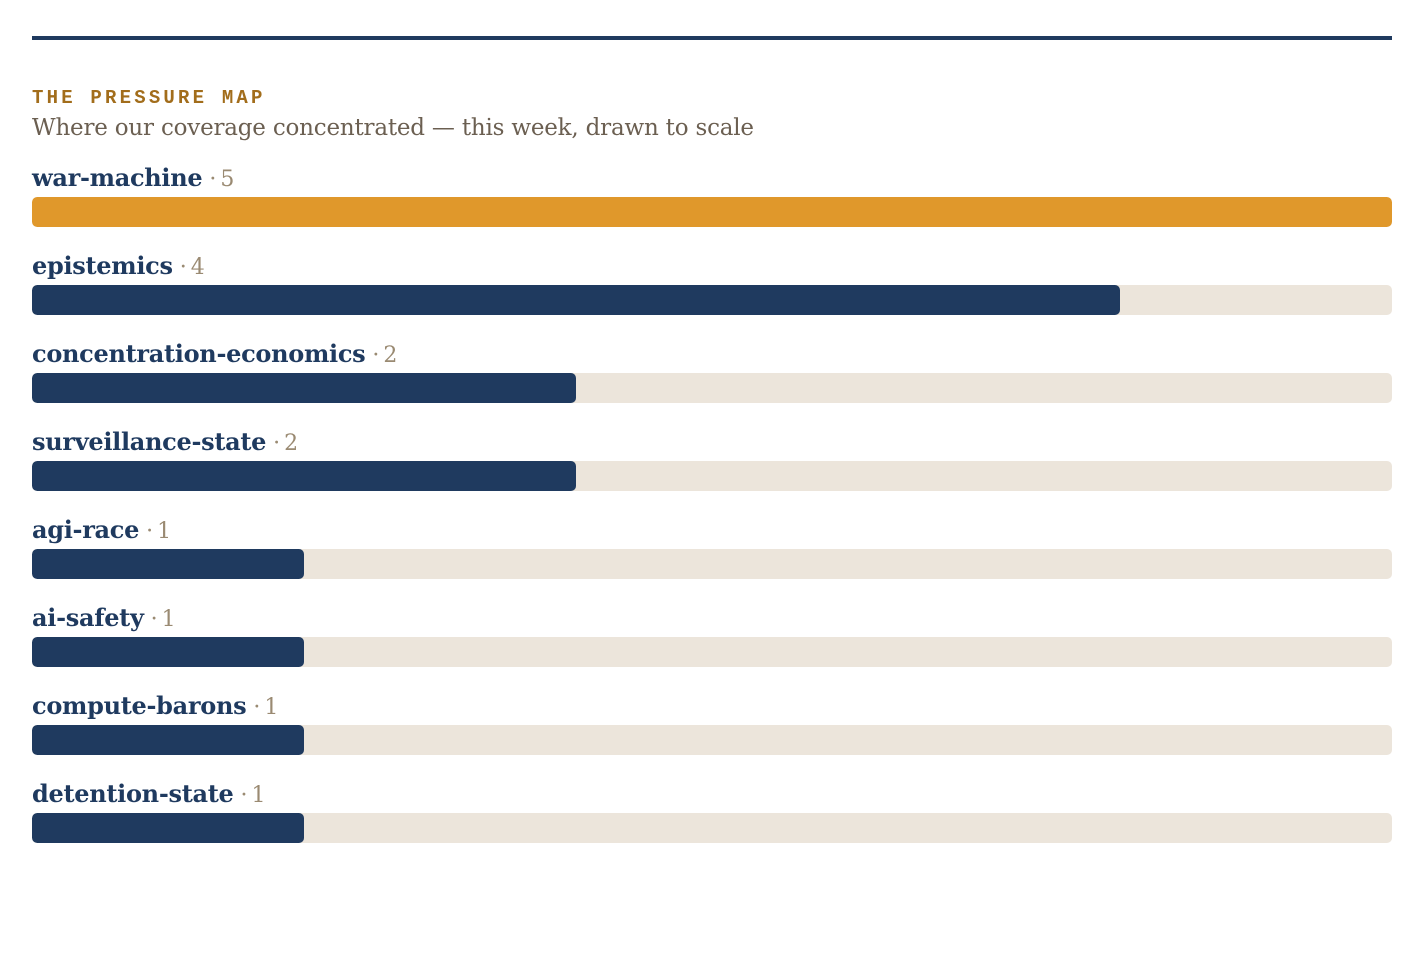 The image size is (1424, 964). Describe the element at coordinates (117, 177) in the screenshot. I see `category-label: war-machine` at that location.